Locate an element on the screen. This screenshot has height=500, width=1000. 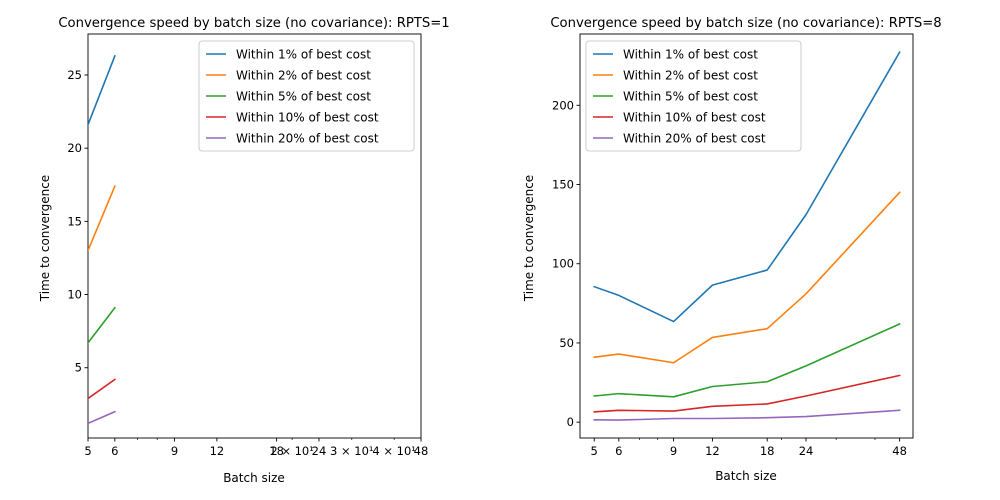
y-tick-label: 20 is located at coordinates (74, 148).